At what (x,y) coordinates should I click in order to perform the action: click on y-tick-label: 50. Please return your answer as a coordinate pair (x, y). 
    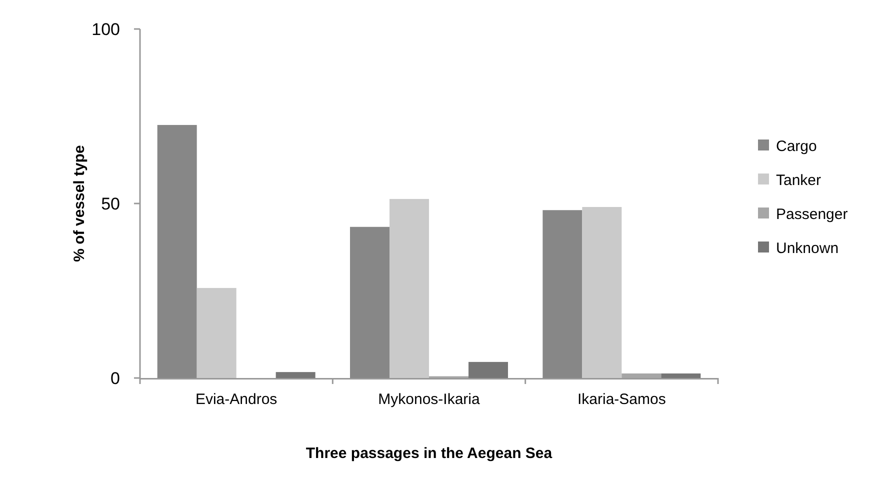
    Looking at the image, I should click on (110, 204).